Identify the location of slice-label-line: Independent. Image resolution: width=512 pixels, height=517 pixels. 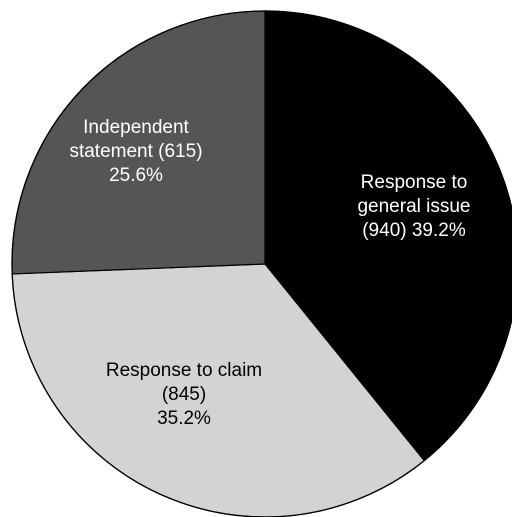
(136, 127).